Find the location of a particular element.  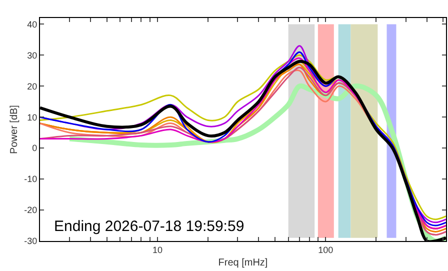

y-tick-label: -20 is located at coordinates (31, 210).